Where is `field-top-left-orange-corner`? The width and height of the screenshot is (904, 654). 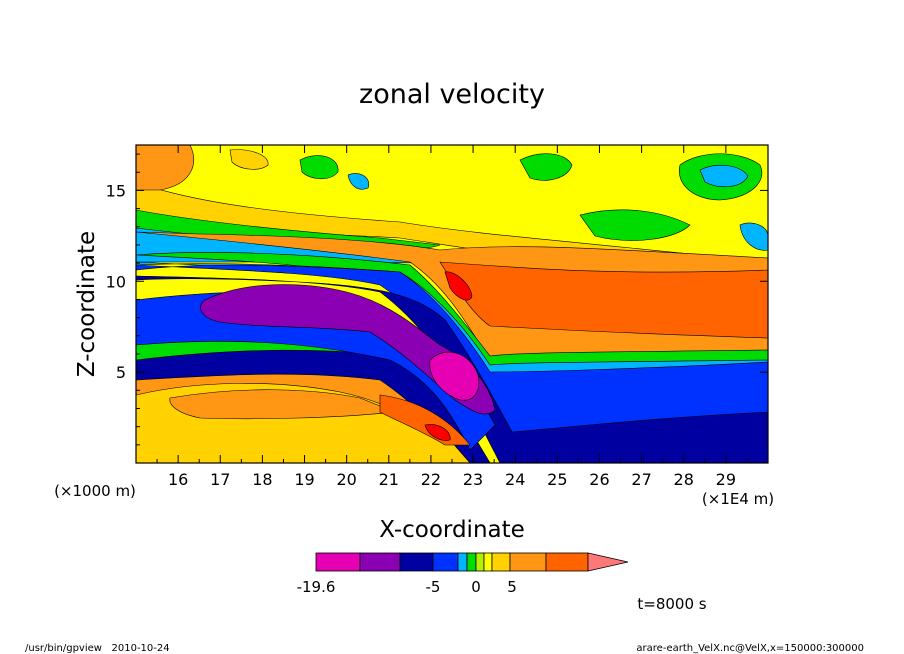 field-top-left-orange-corner is located at coordinates (165, 168).